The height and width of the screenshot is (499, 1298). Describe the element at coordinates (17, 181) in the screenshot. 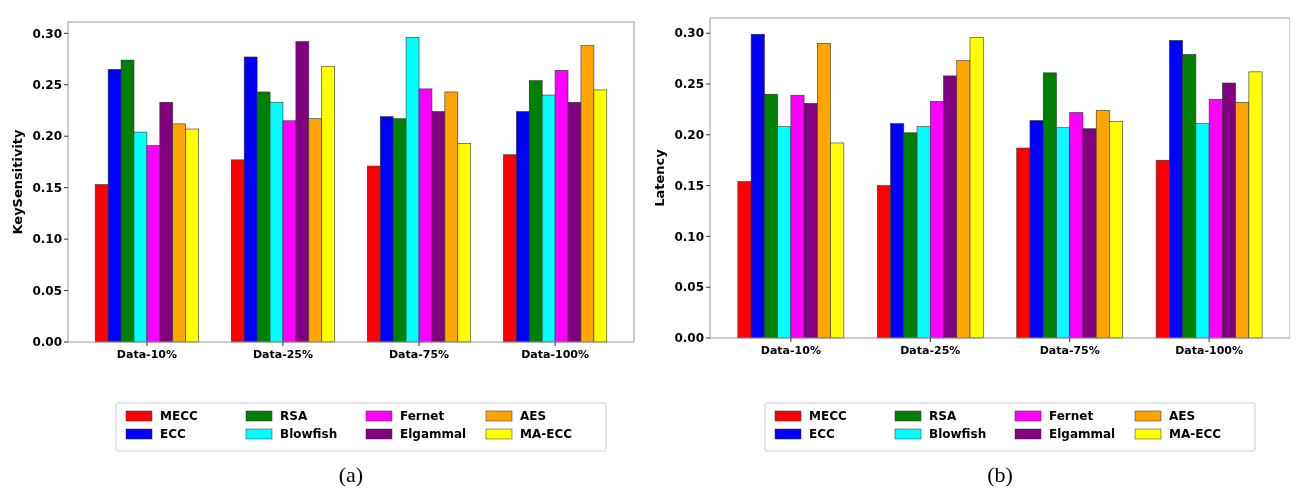

I see `y-axis-title: KeySensitivity` at that location.